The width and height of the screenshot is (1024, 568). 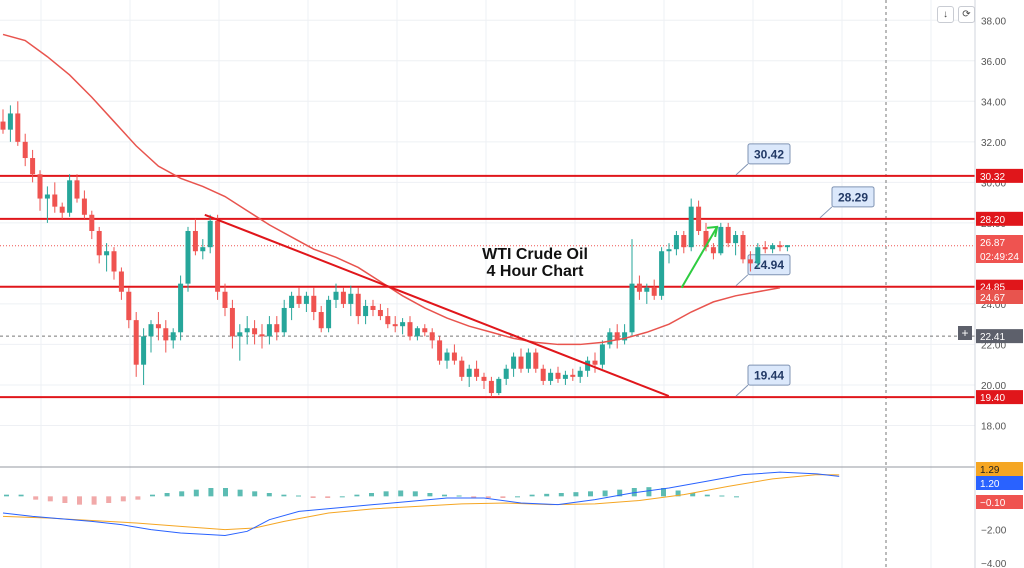 I want to click on chart-title-line1: WTI Crude Oil, so click(x=535, y=254).